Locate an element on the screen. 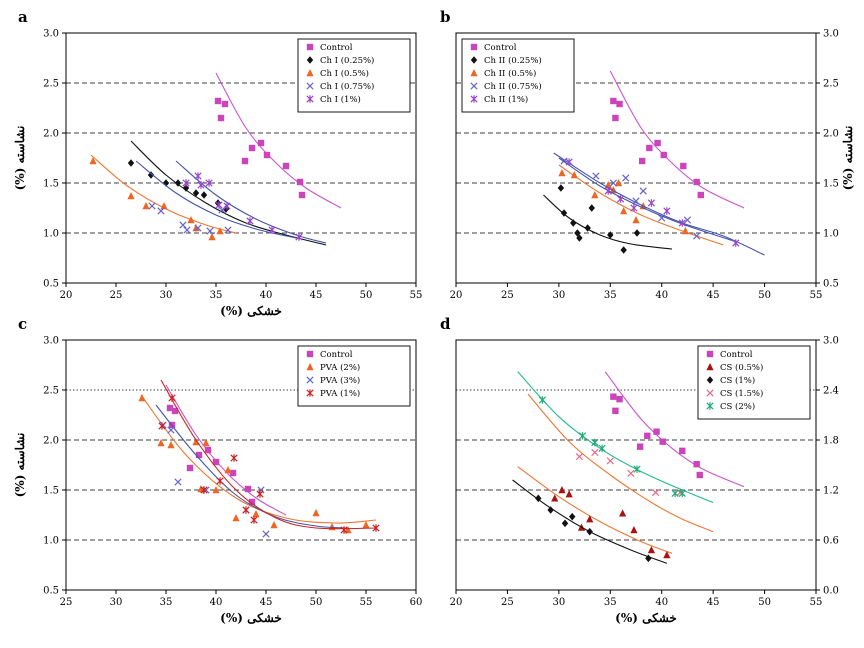  x-tick-label: 30 is located at coordinates (166, 295).